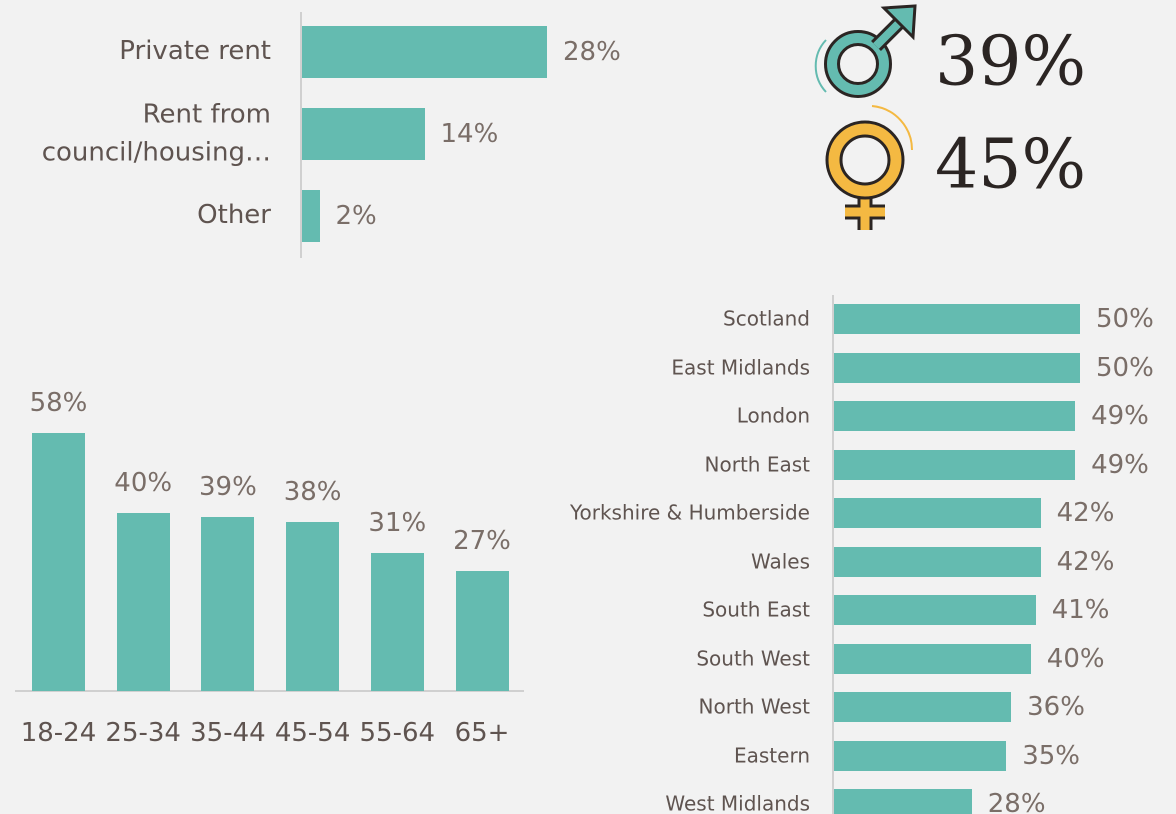 Image resolution: width=1176 pixels, height=814 pixels. What do you see at coordinates (482, 540) in the screenshot?
I see `value-label: 27%` at bounding box center [482, 540].